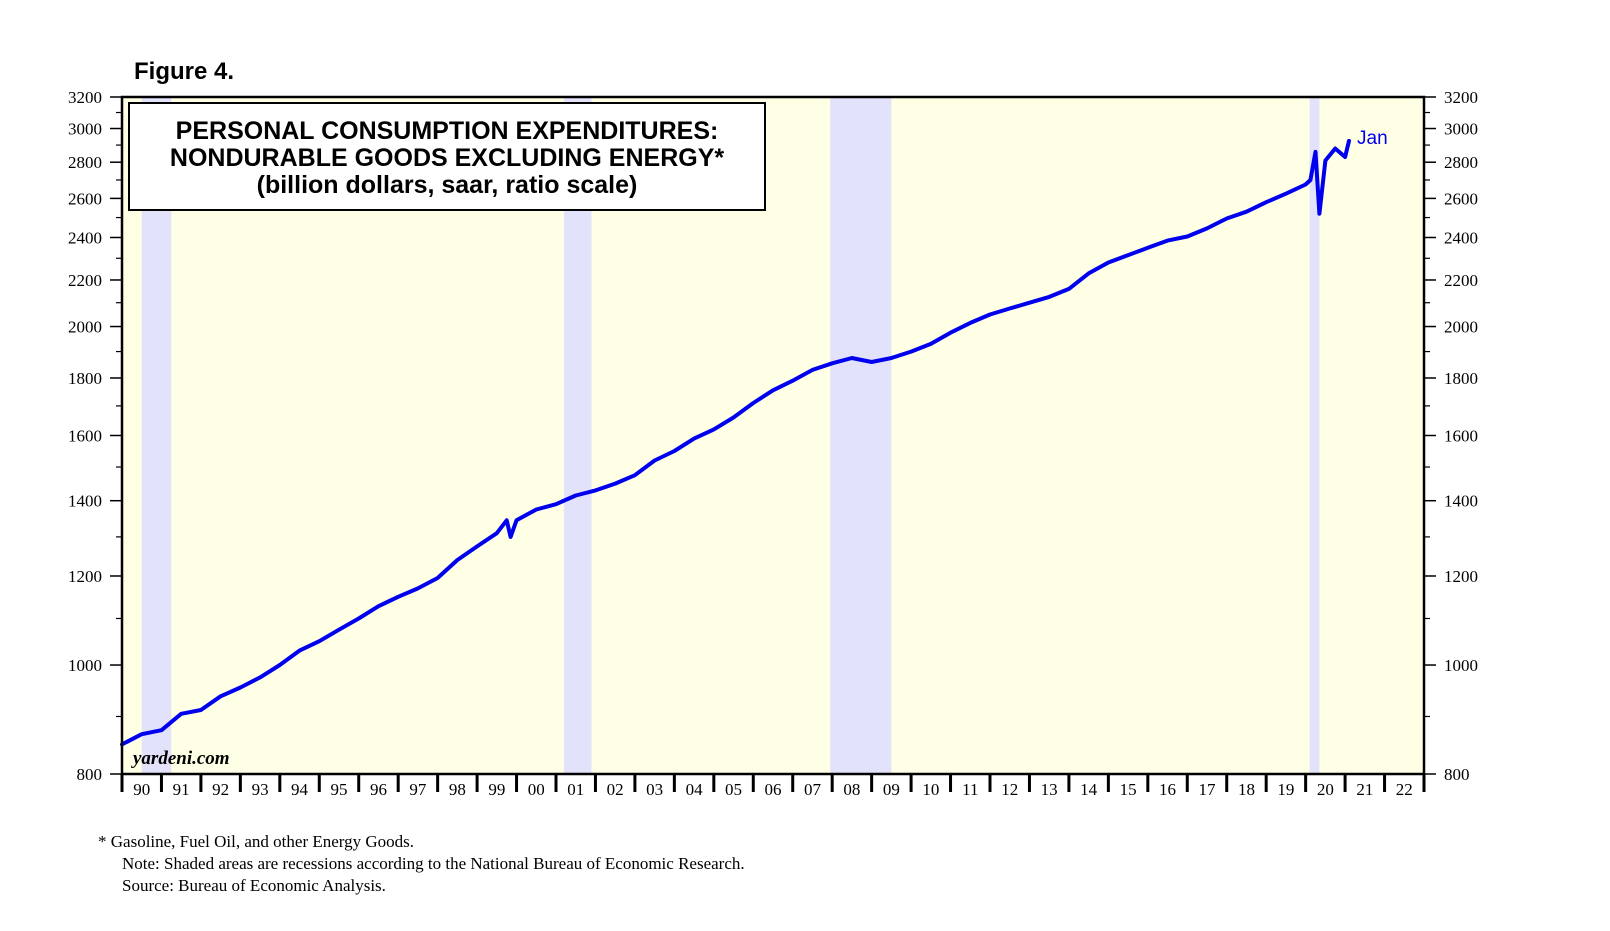  I want to click on x-tick-label: 09, so click(891, 789).